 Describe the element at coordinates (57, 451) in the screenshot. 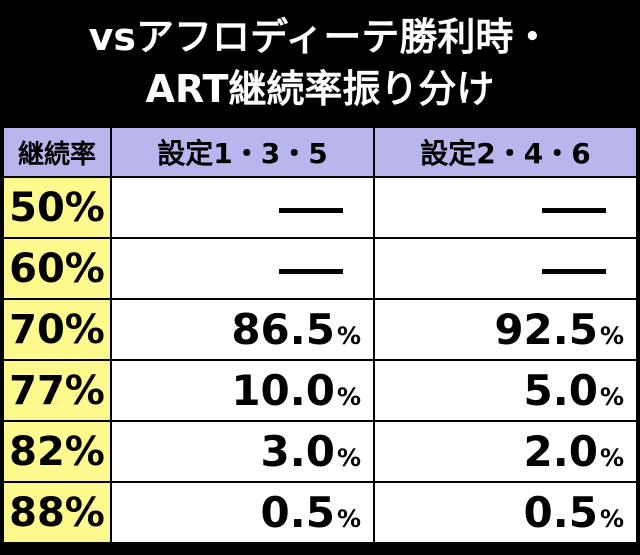

I see `rate-cell: 82%` at that location.